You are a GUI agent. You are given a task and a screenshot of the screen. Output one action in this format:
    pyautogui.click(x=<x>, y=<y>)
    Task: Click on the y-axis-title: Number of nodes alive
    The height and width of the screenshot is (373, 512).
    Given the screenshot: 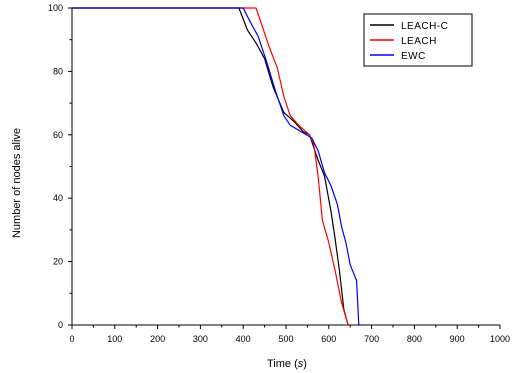 What is the action you would take?
    pyautogui.click(x=17, y=183)
    